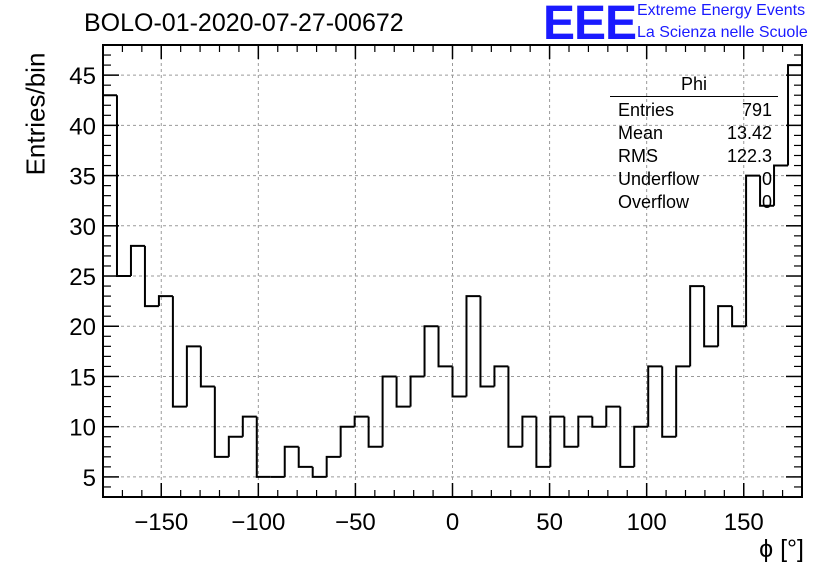 The image size is (836, 572). Describe the element at coordinates (258, 522) in the screenshot. I see `x-tick-label: −100` at that location.